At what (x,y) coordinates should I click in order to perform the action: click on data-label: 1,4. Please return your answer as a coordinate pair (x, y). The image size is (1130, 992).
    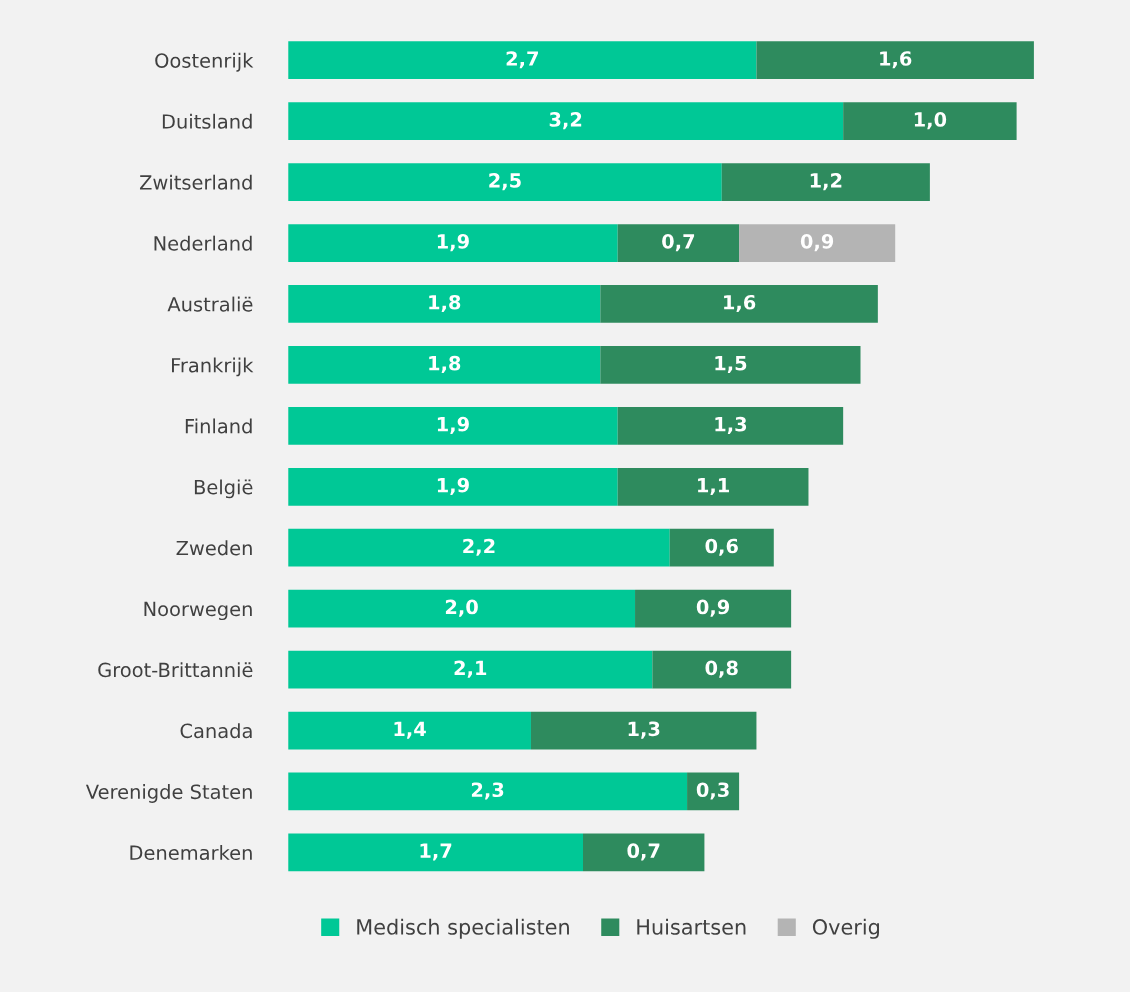
    Looking at the image, I should click on (410, 730).